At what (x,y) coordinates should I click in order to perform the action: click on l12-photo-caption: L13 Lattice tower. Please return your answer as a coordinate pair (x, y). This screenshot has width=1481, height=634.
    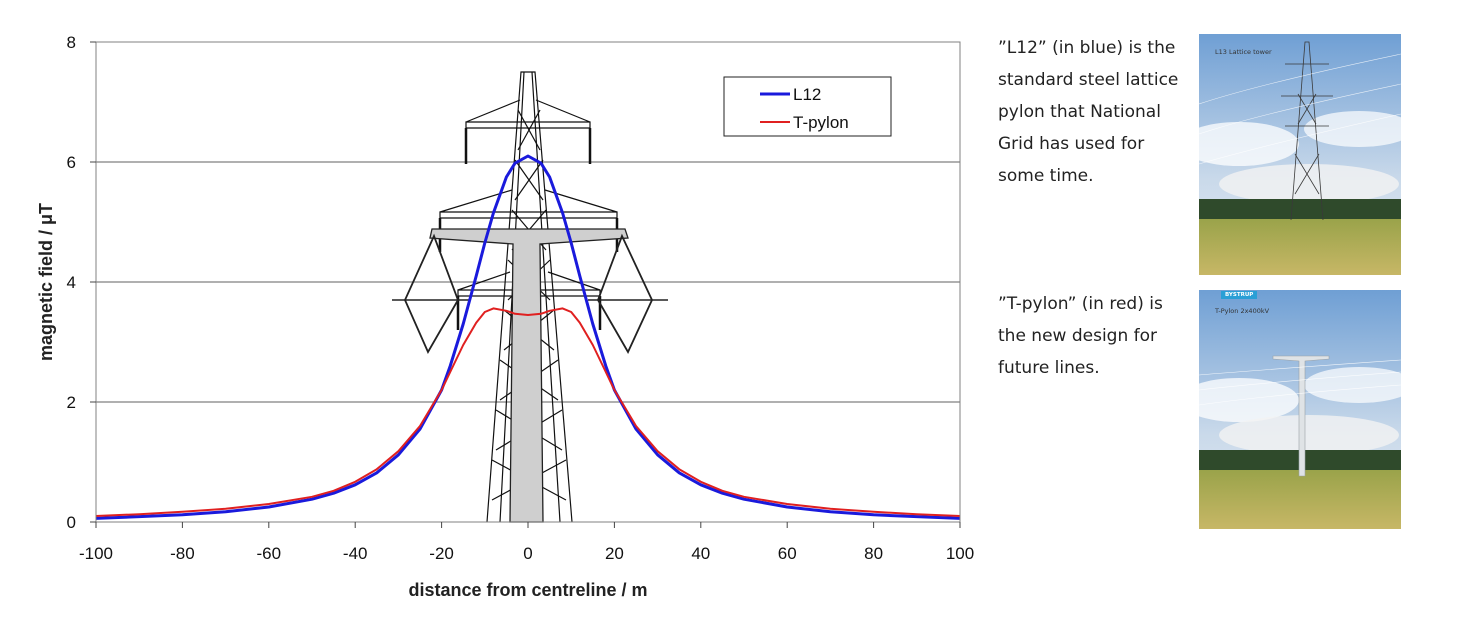
    Looking at the image, I should click on (1243, 52).